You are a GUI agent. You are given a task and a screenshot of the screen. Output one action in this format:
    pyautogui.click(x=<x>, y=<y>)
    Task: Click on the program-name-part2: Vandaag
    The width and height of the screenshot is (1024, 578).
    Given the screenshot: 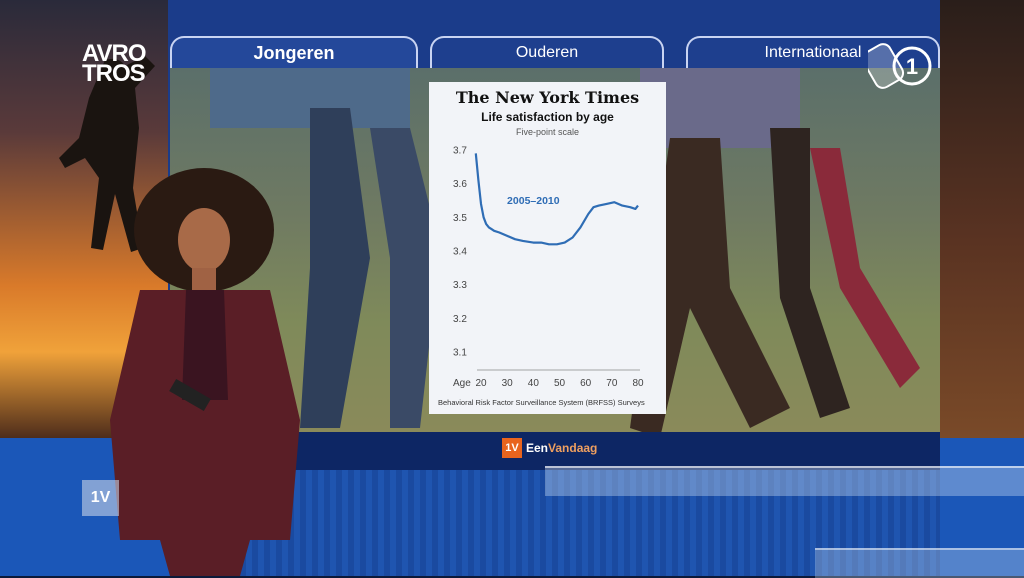 What is the action you would take?
    pyautogui.click(x=573, y=448)
    